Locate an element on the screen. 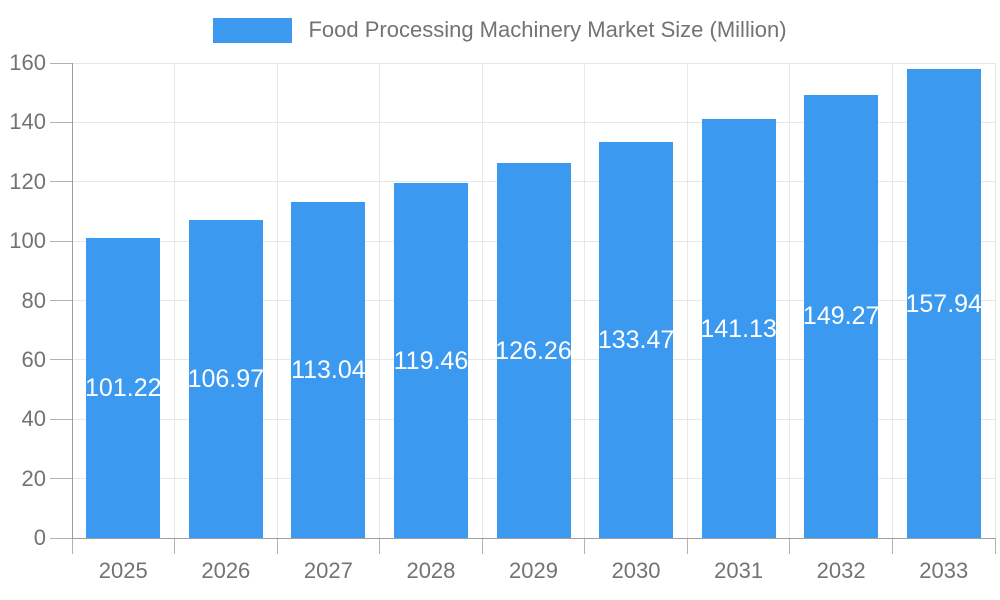  bar-value-label: 157.94 is located at coordinates (943, 303).